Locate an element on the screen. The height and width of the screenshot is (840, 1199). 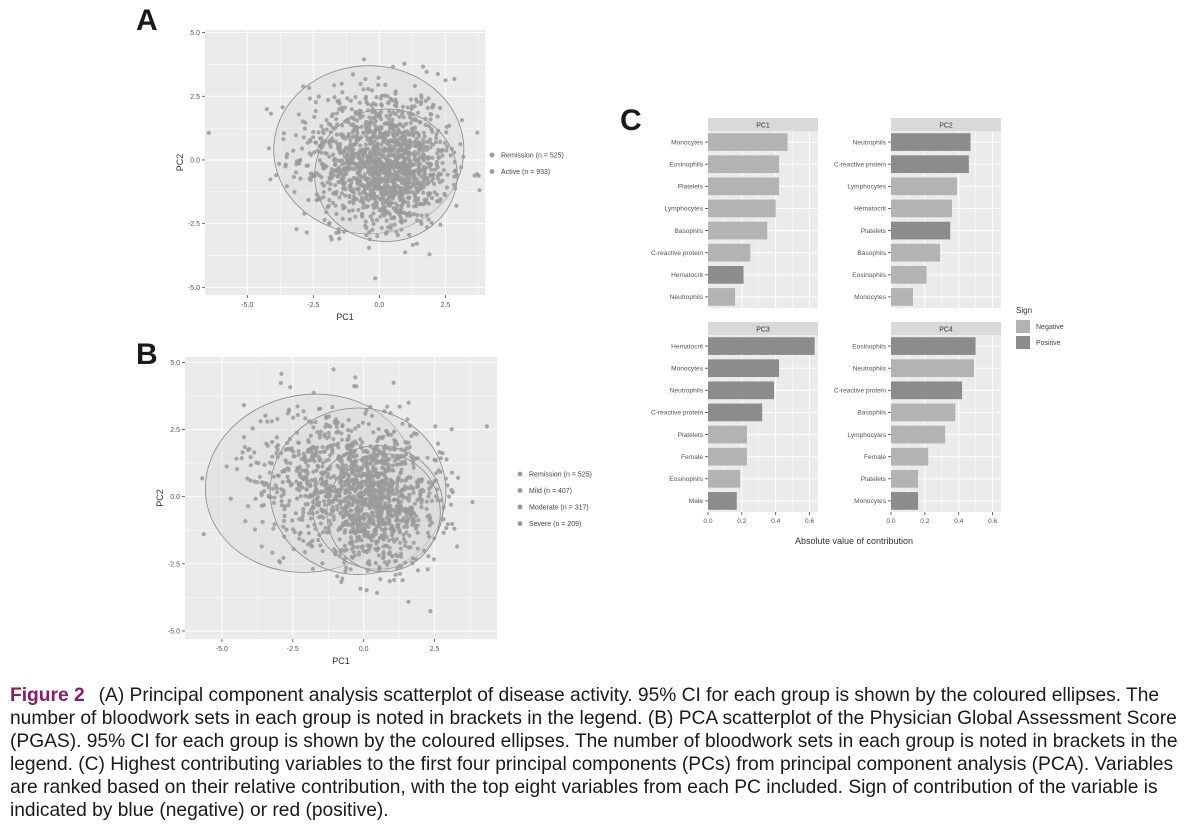
panel-label-b: B is located at coordinates (147, 354).